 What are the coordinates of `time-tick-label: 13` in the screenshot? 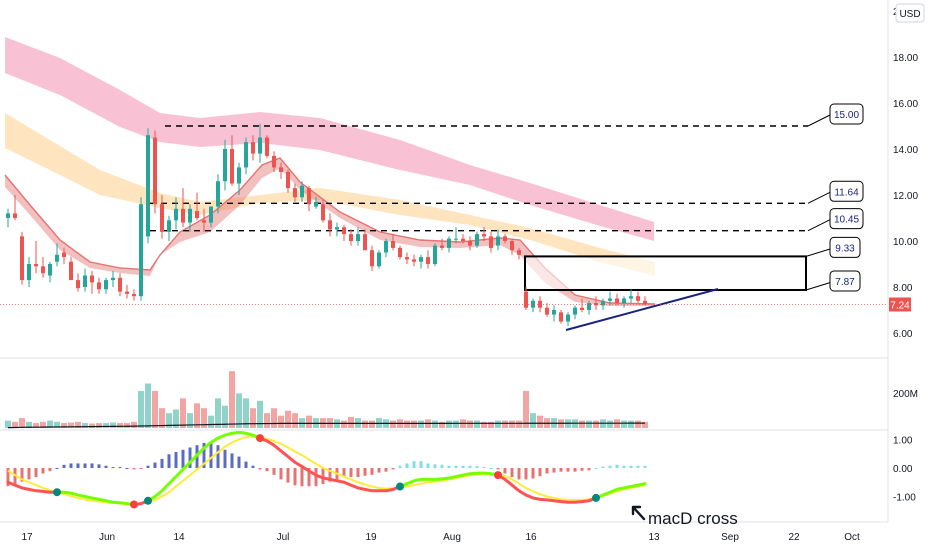 It's located at (654, 537).